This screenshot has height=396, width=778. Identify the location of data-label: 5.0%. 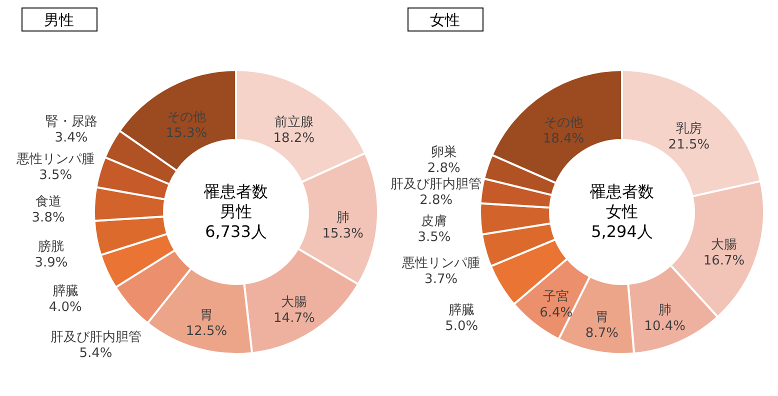
(461, 326).